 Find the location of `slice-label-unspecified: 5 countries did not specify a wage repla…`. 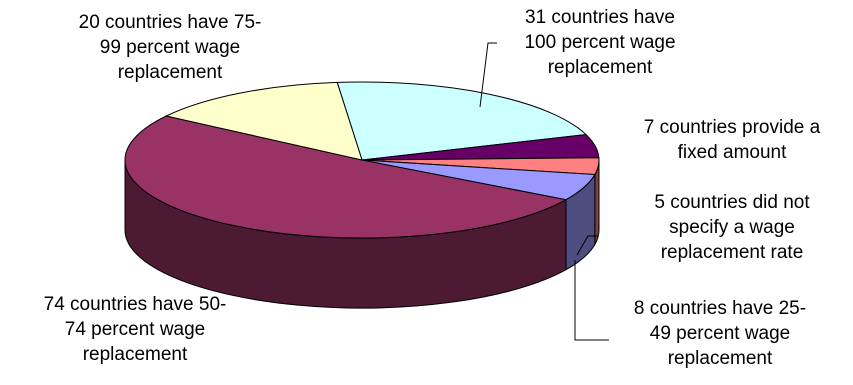

slice-label-unspecified: 5 countries did not specify a wage repla… is located at coordinates (732, 227).